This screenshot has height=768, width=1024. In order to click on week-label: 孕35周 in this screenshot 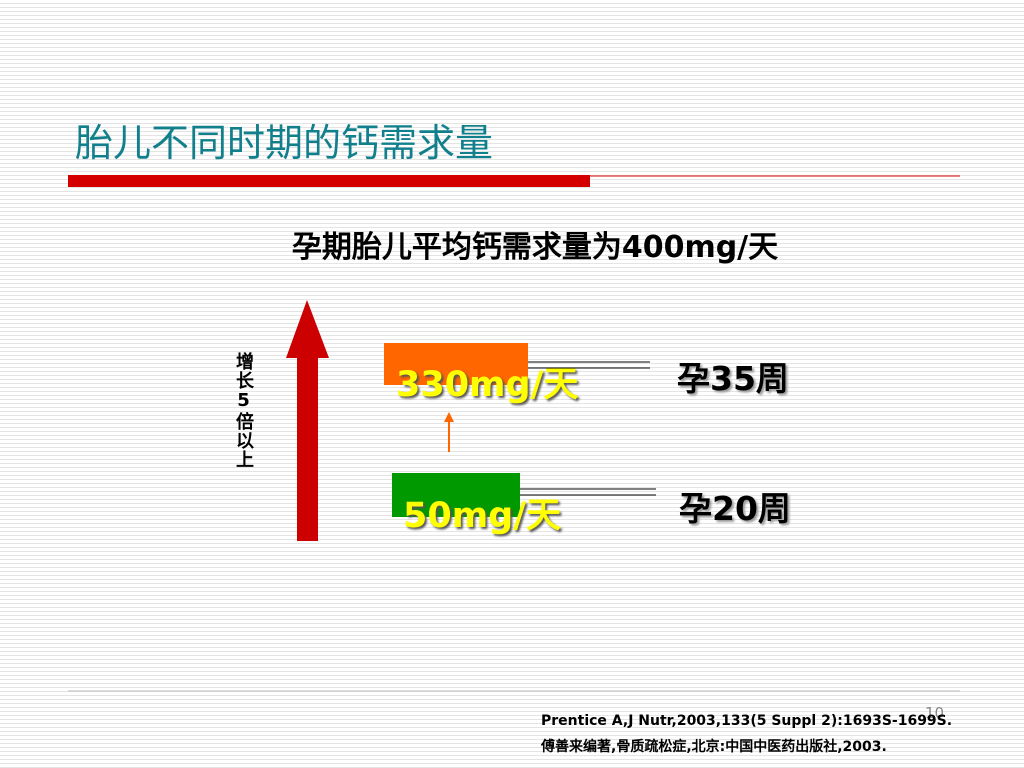, I will do `click(733, 378)`.